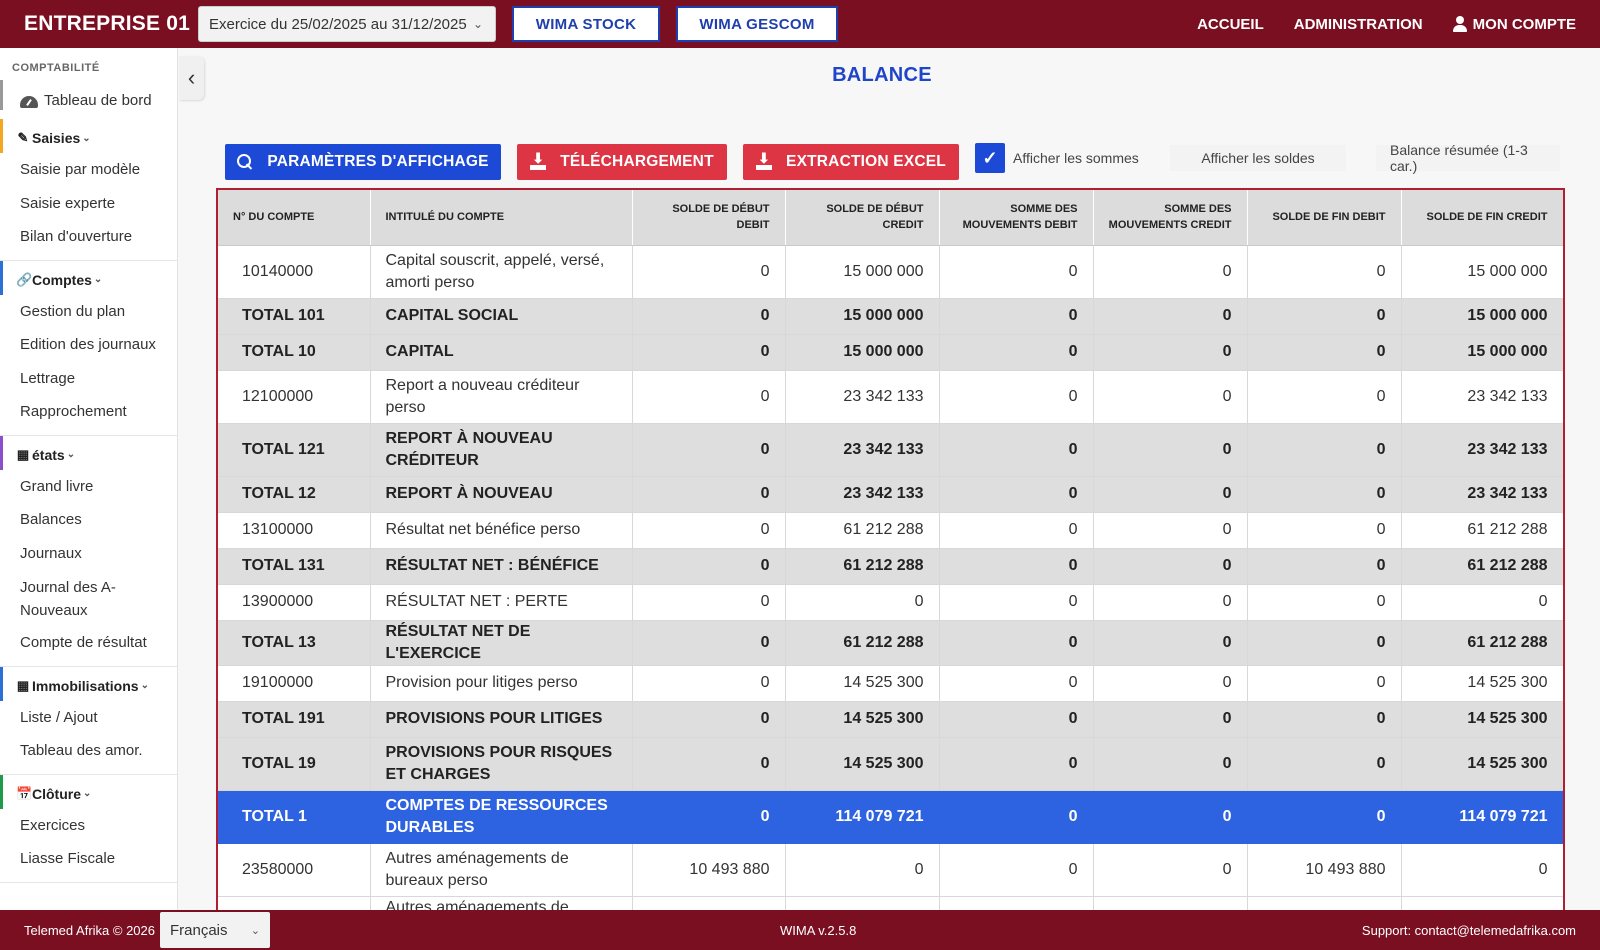 Image resolution: width=1600 pixels, height=950 pixels. Describe the element at coordinates (1258, 158) in the screenshot. I see `show-balances-option: Afficher les soldes` at that location.